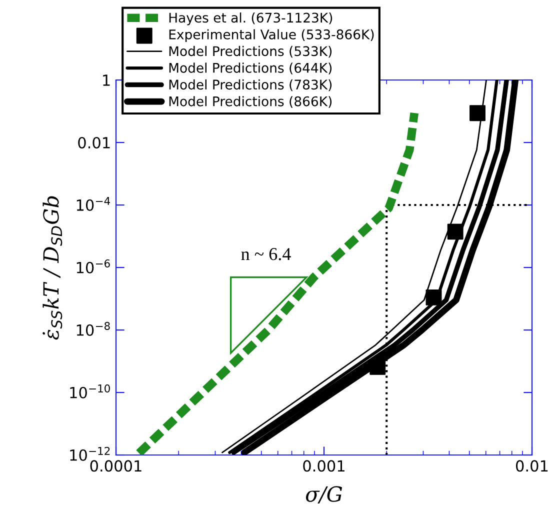 The height and width of the screenshot is (518, 556). I want to click on y-tick-label: 10$^{−4}$, so click(93, 204).